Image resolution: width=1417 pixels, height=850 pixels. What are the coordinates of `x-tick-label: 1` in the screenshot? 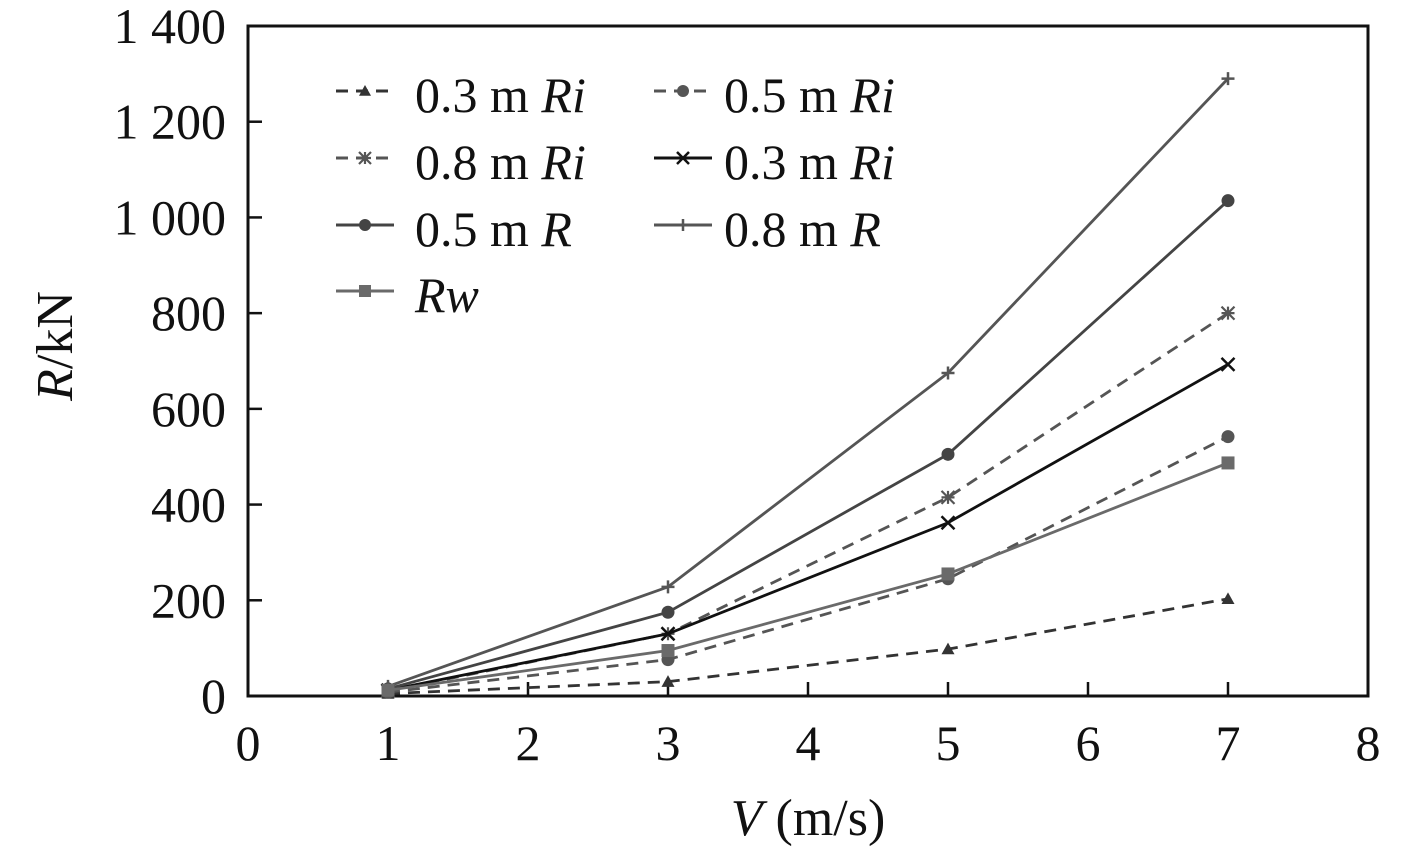 It's located at (388, 743).